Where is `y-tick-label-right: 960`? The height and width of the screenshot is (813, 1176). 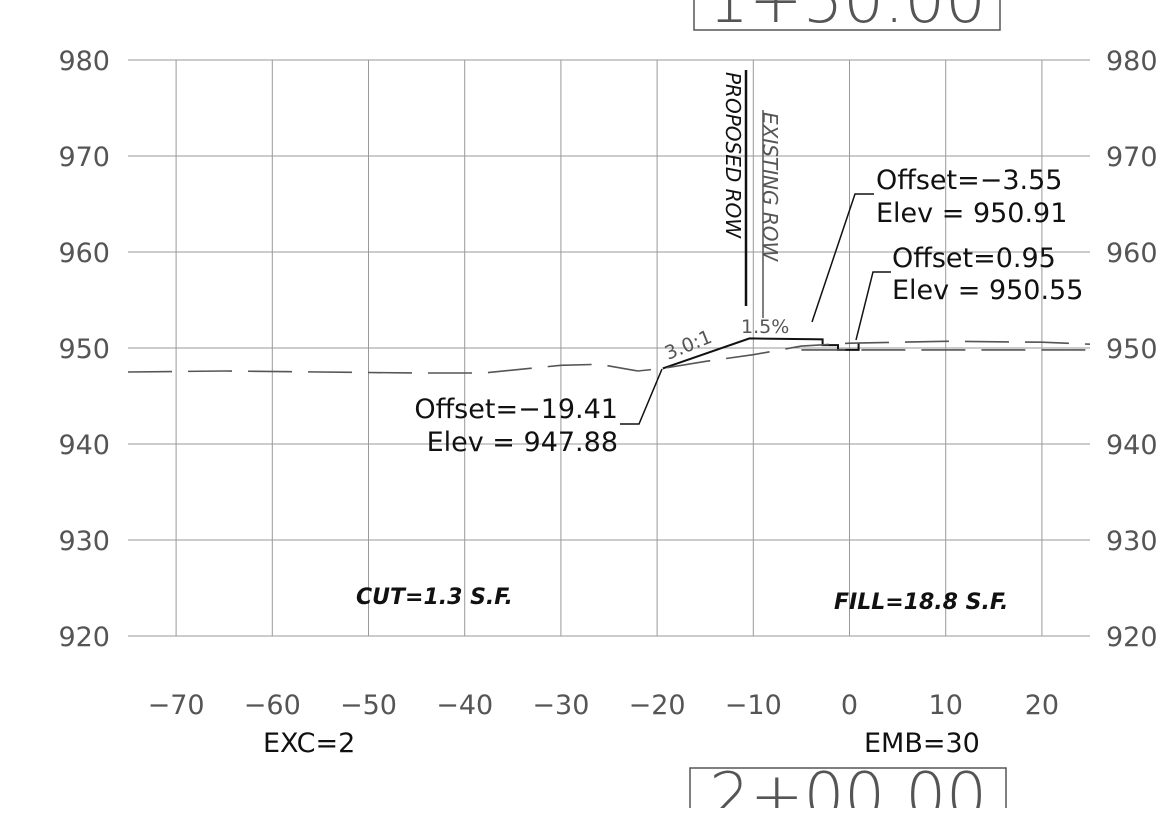
y-tick-label-right: 960 is located at coordinates (1132, 253).